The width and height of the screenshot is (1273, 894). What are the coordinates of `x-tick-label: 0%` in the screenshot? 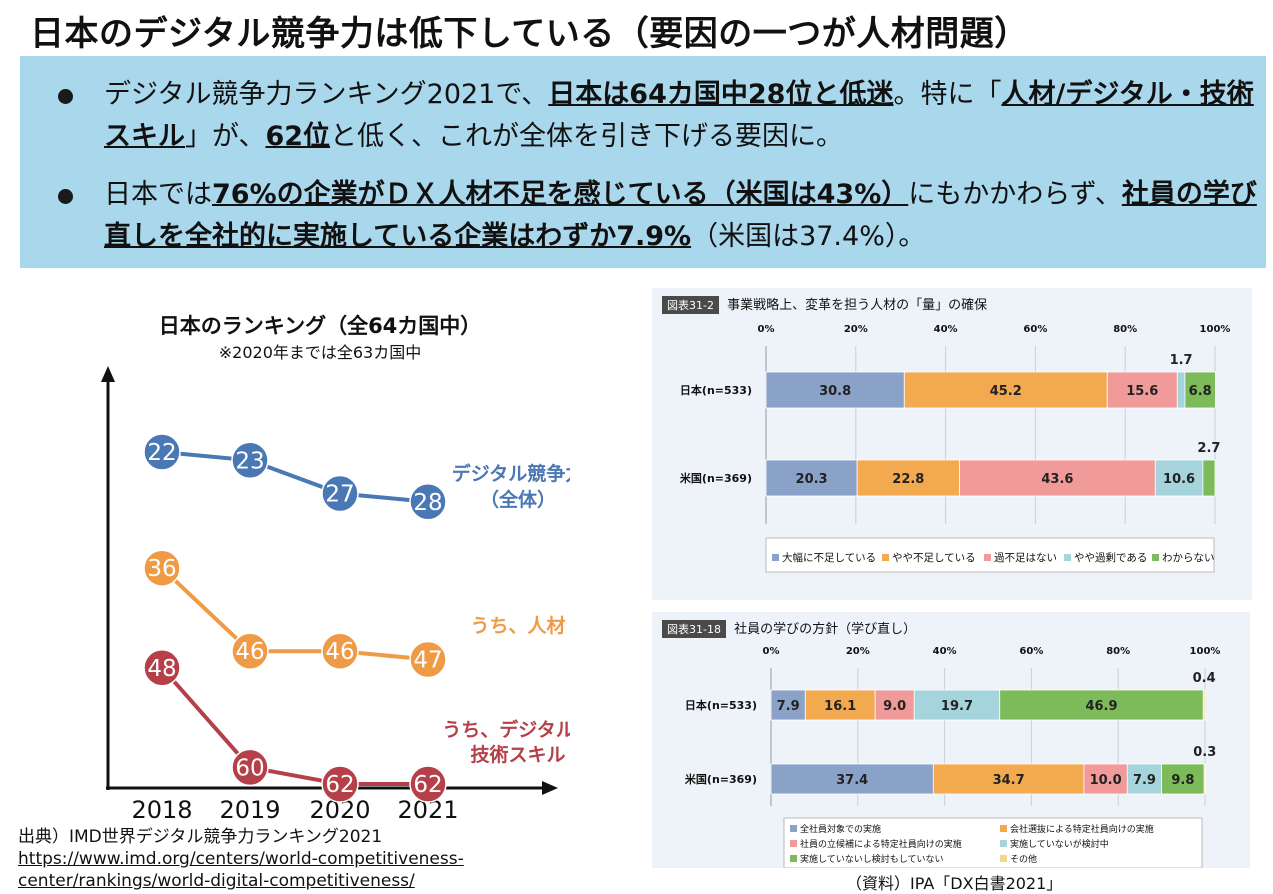 It's located at (771, 651).